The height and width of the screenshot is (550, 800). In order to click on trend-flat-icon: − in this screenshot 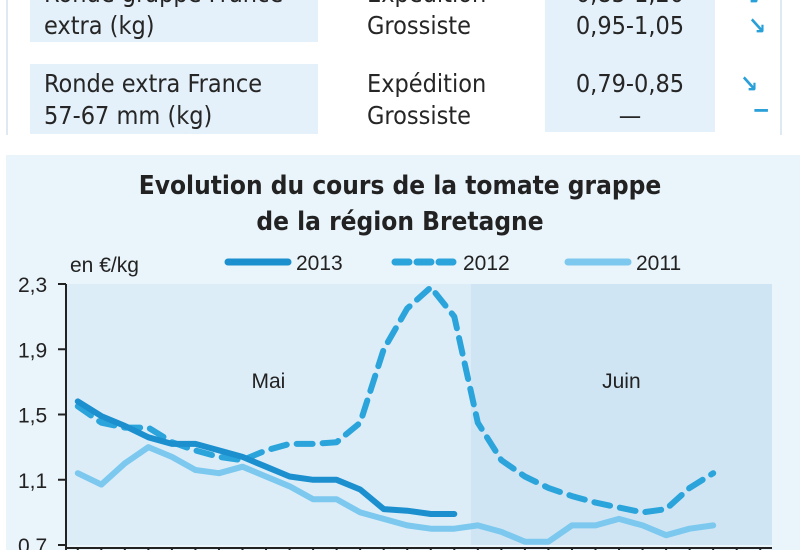, I will do `click(761, 110)`.